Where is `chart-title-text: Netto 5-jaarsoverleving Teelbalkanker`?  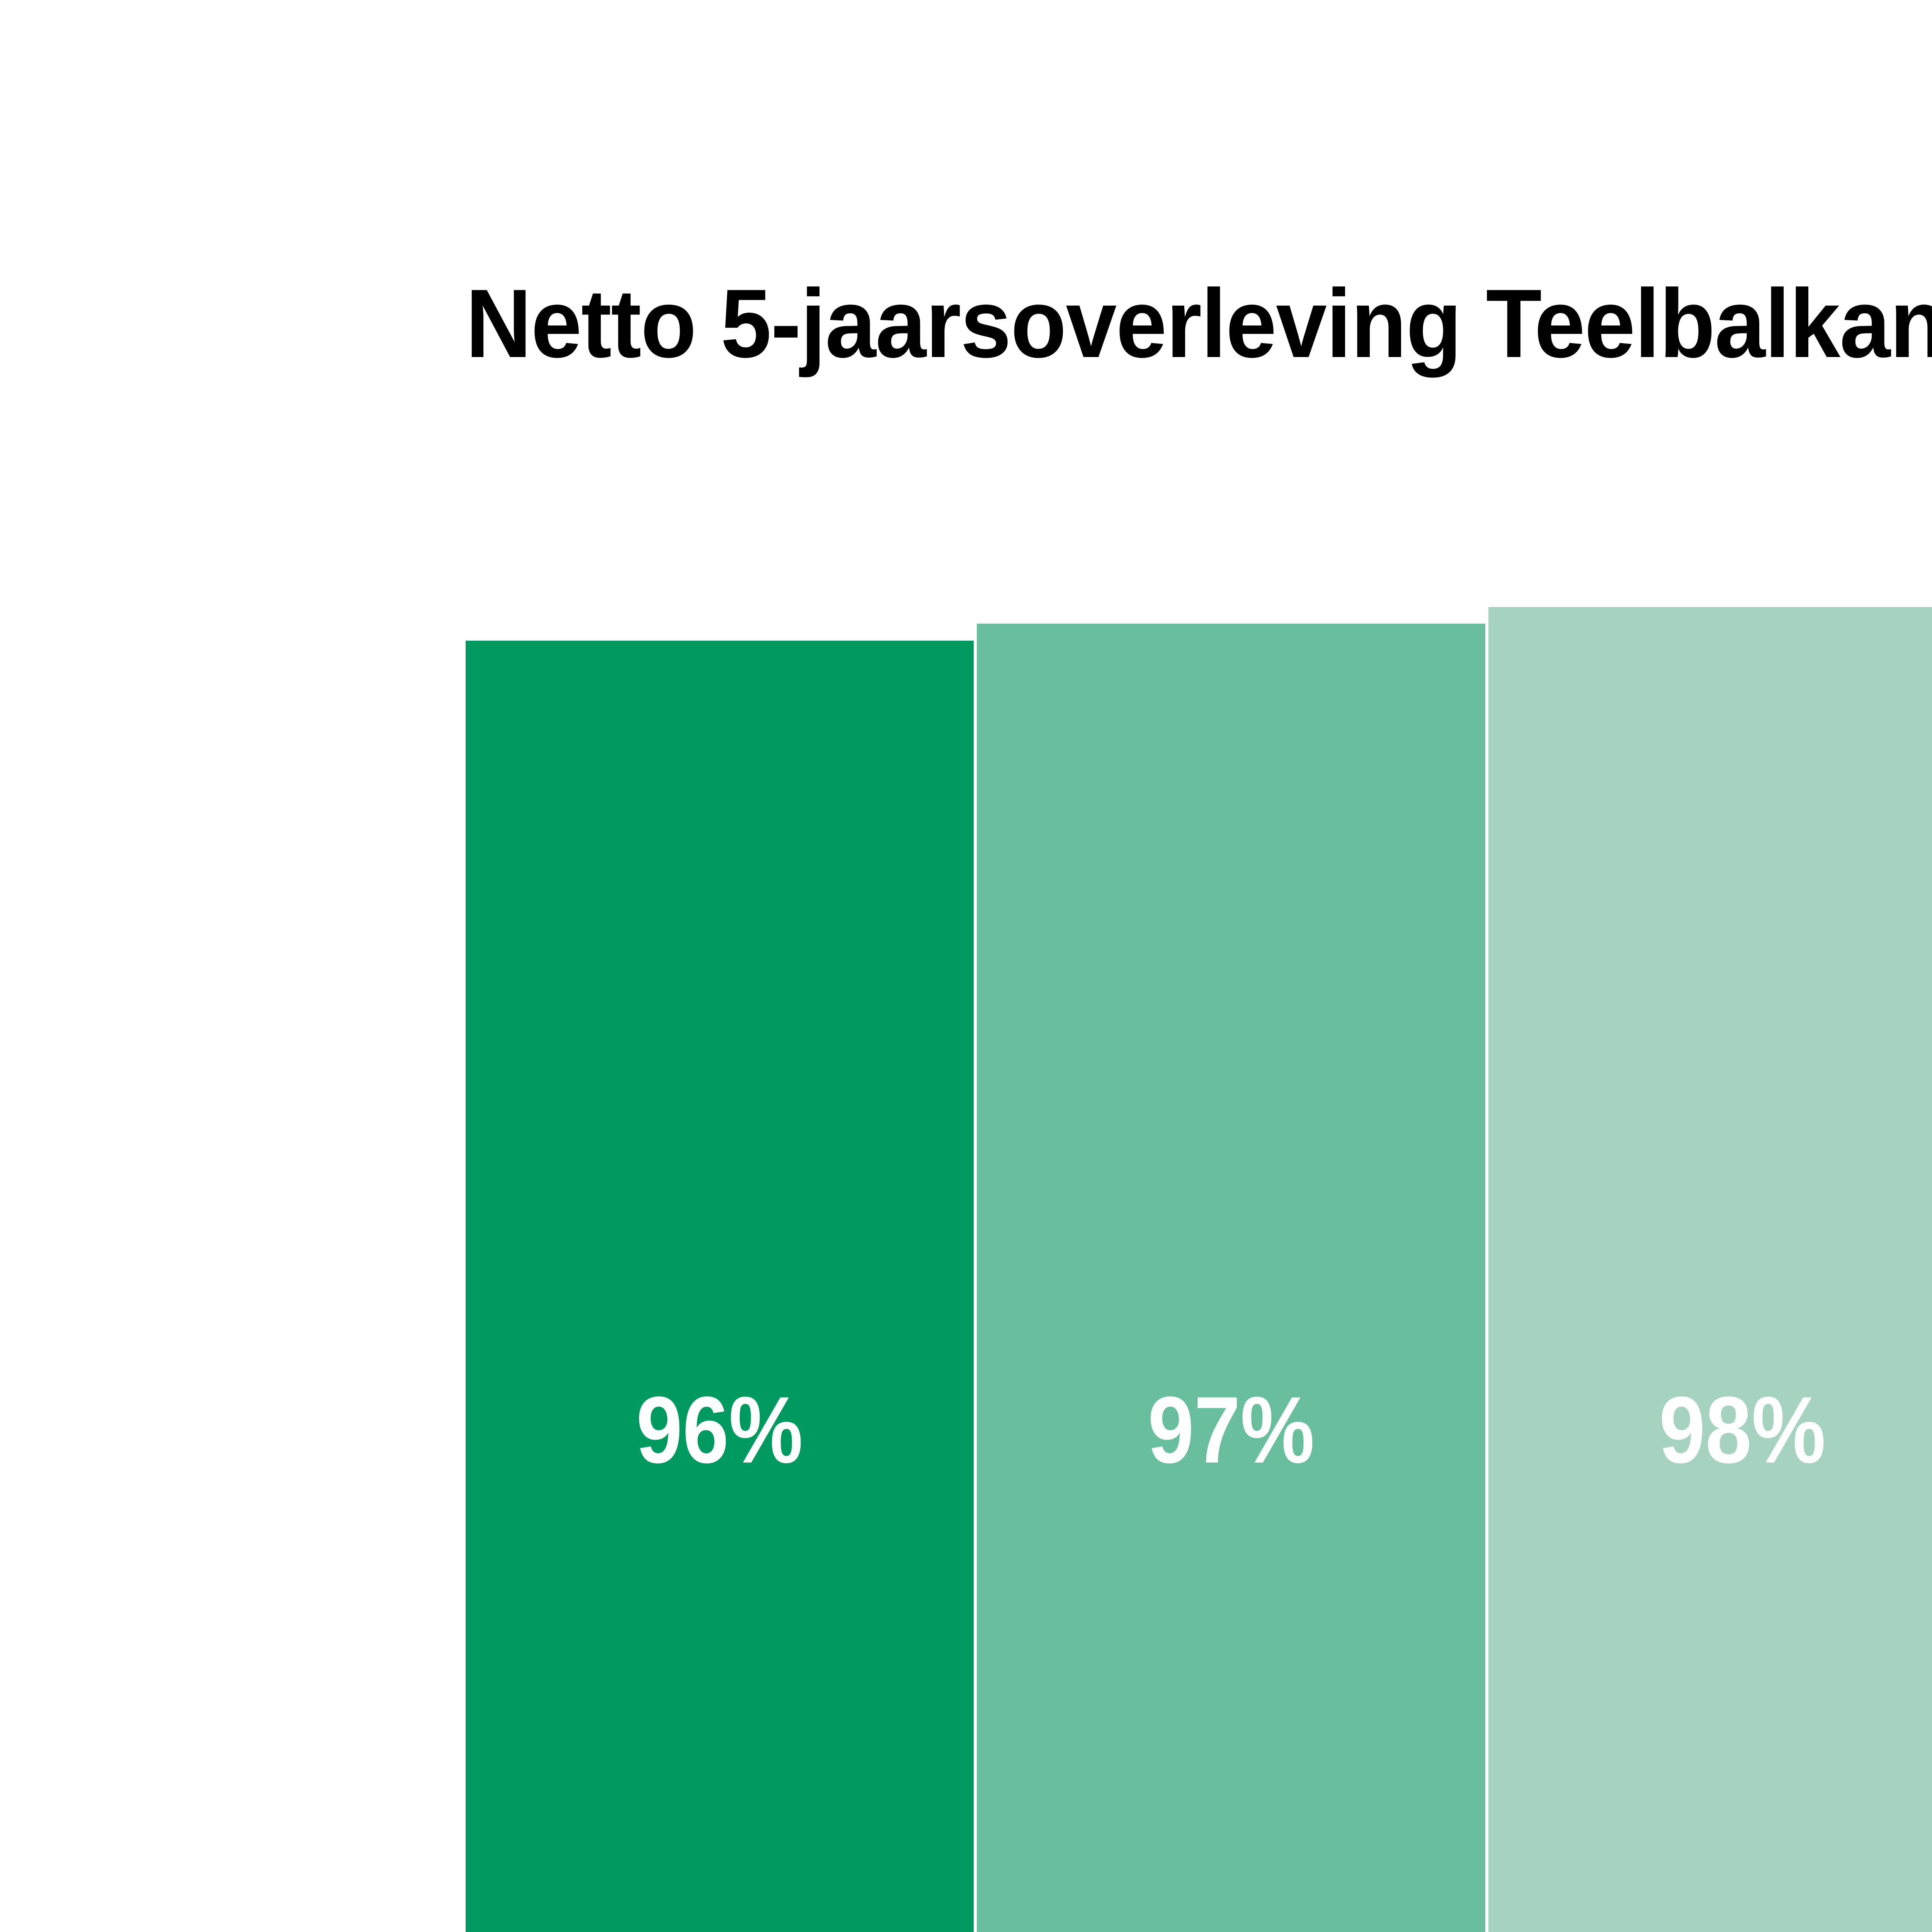
chart-title-text: Netto 5-jaarsoverleving Teelbalkanker is located at coordinates (1199, 323).